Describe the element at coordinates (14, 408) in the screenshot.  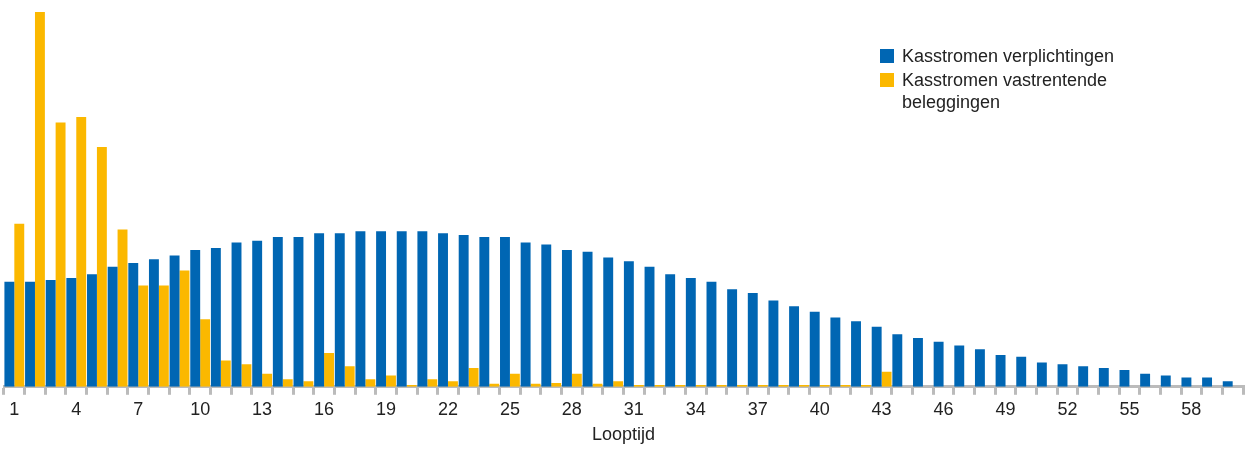
I see `x-tick-label: 1` at that location.